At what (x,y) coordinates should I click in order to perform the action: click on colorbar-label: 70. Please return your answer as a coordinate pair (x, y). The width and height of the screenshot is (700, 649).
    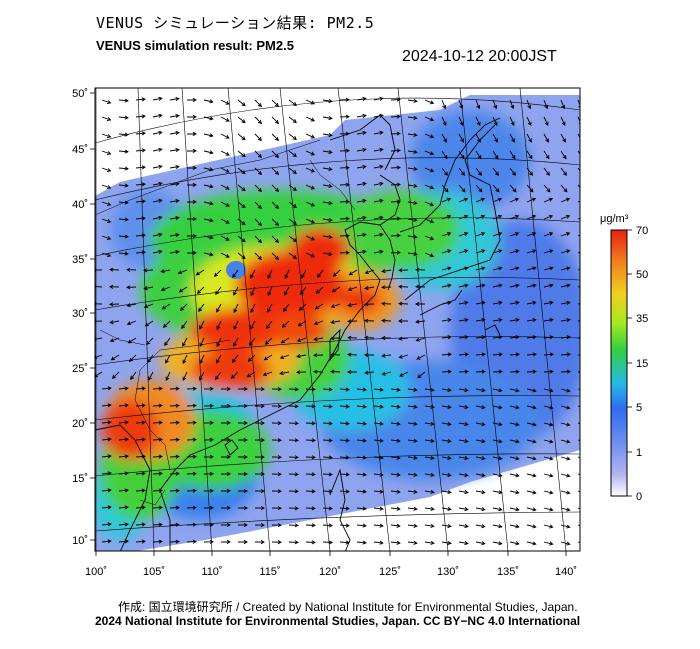
    Looking at the image, I should click on (642, 231).